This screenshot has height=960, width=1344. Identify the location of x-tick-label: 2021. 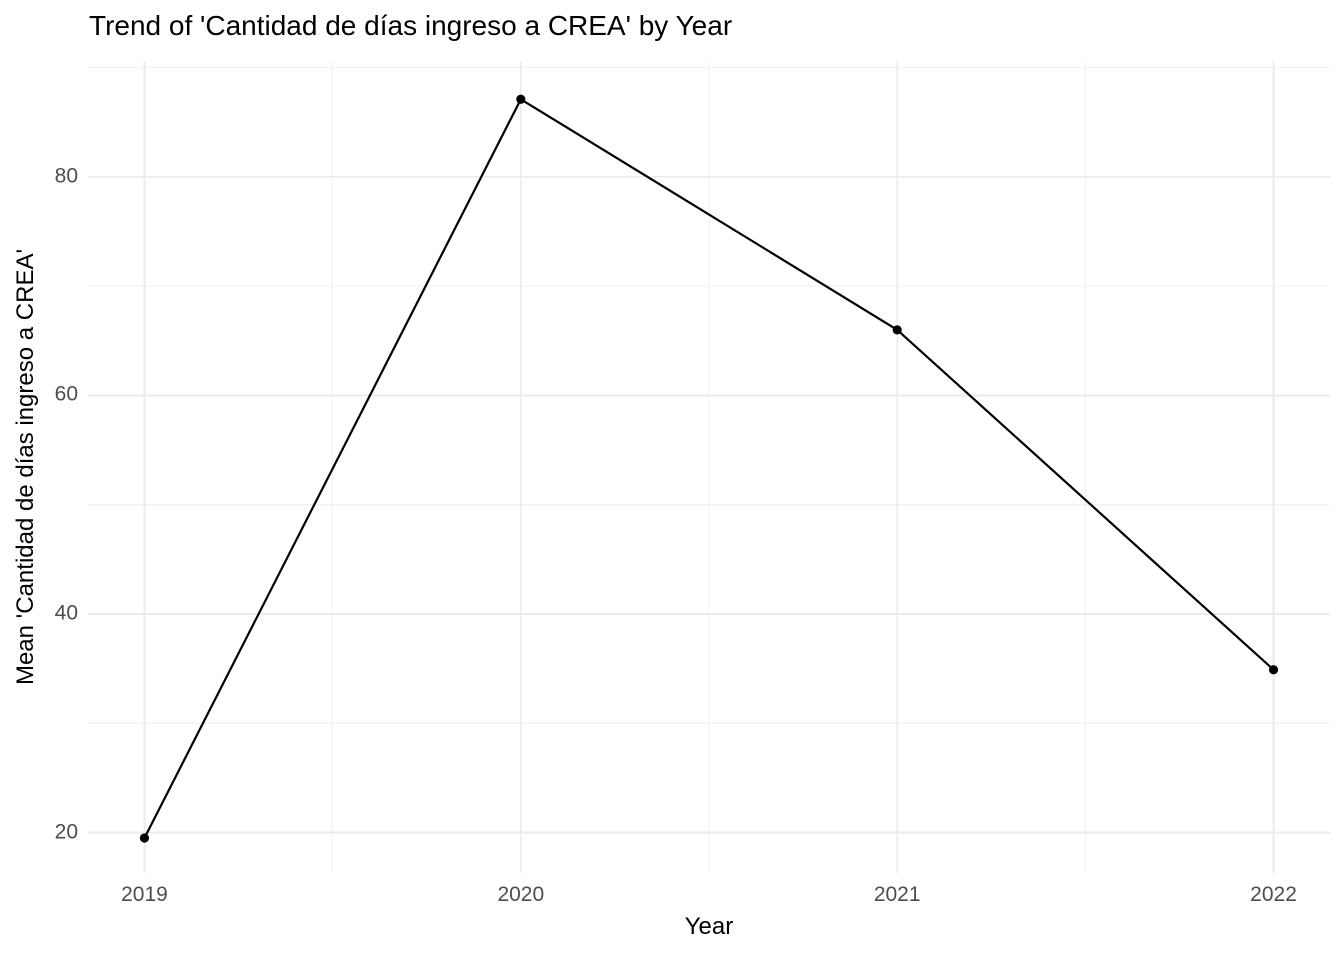
(897, 894).